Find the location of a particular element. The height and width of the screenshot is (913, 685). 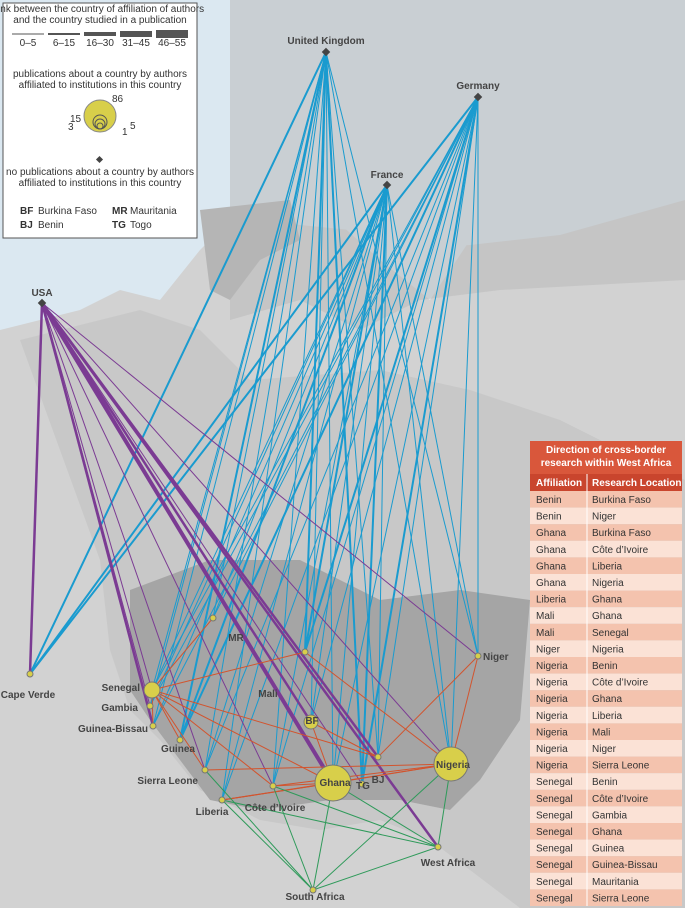

table-cell: Guinea-Bissau is located at coordinates (625, 865).